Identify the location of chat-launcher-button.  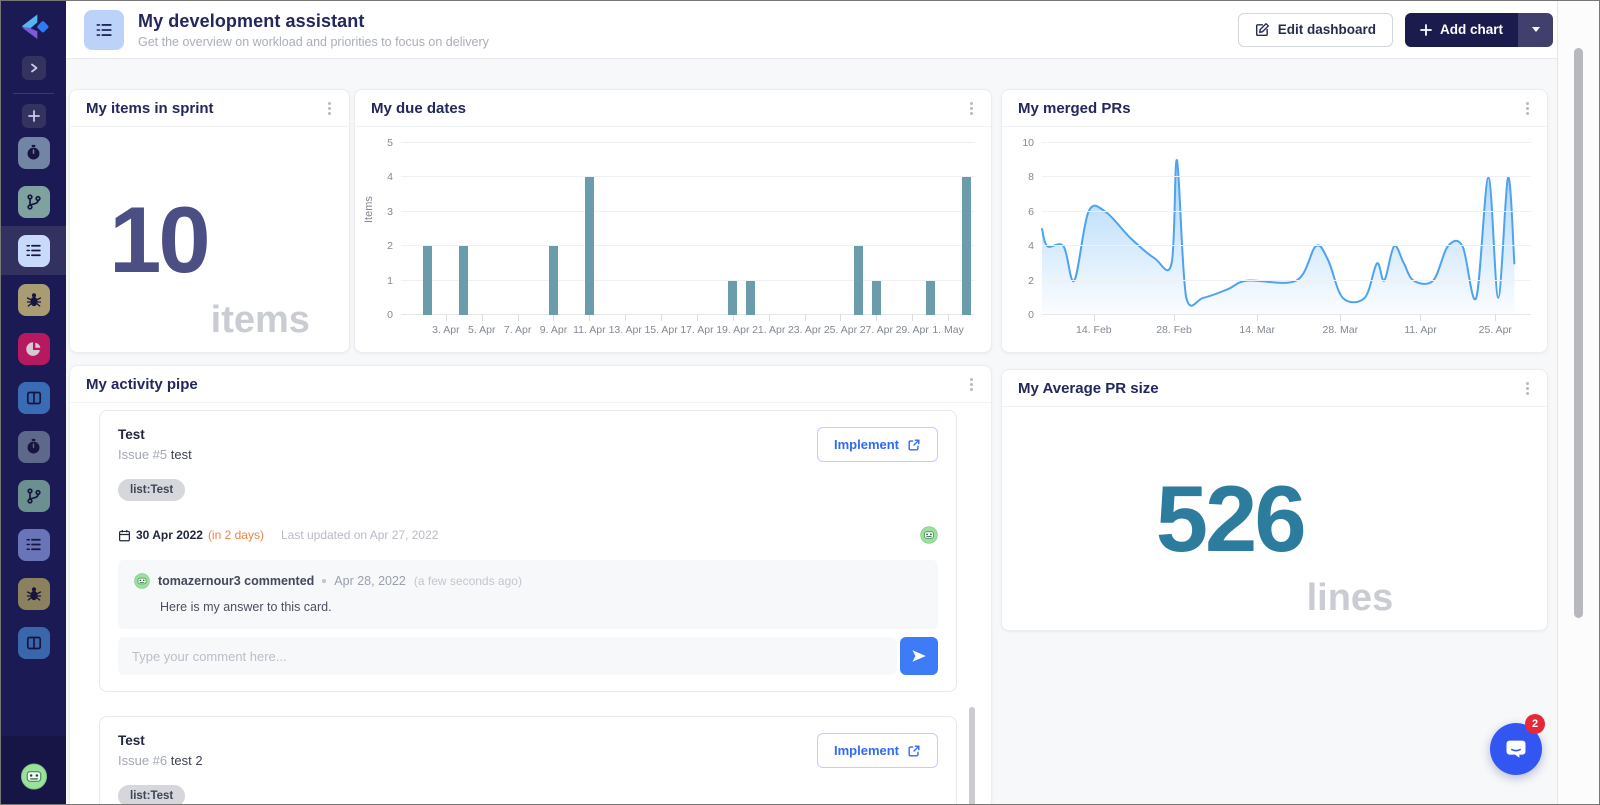
(1516, 749).